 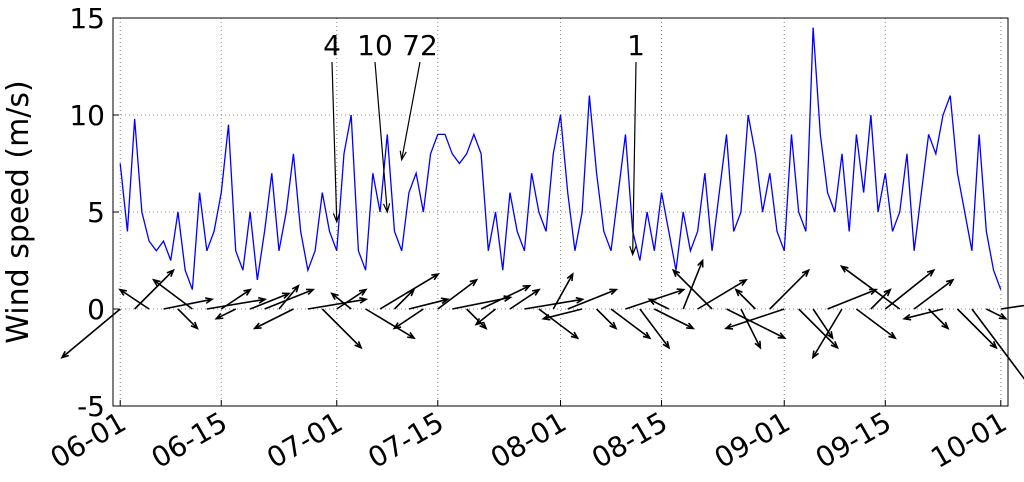 What do you see at coordinates (752, 439) in the screenshot?
I see `x-tick-label: 09-01` at bounding box center [752, 439].